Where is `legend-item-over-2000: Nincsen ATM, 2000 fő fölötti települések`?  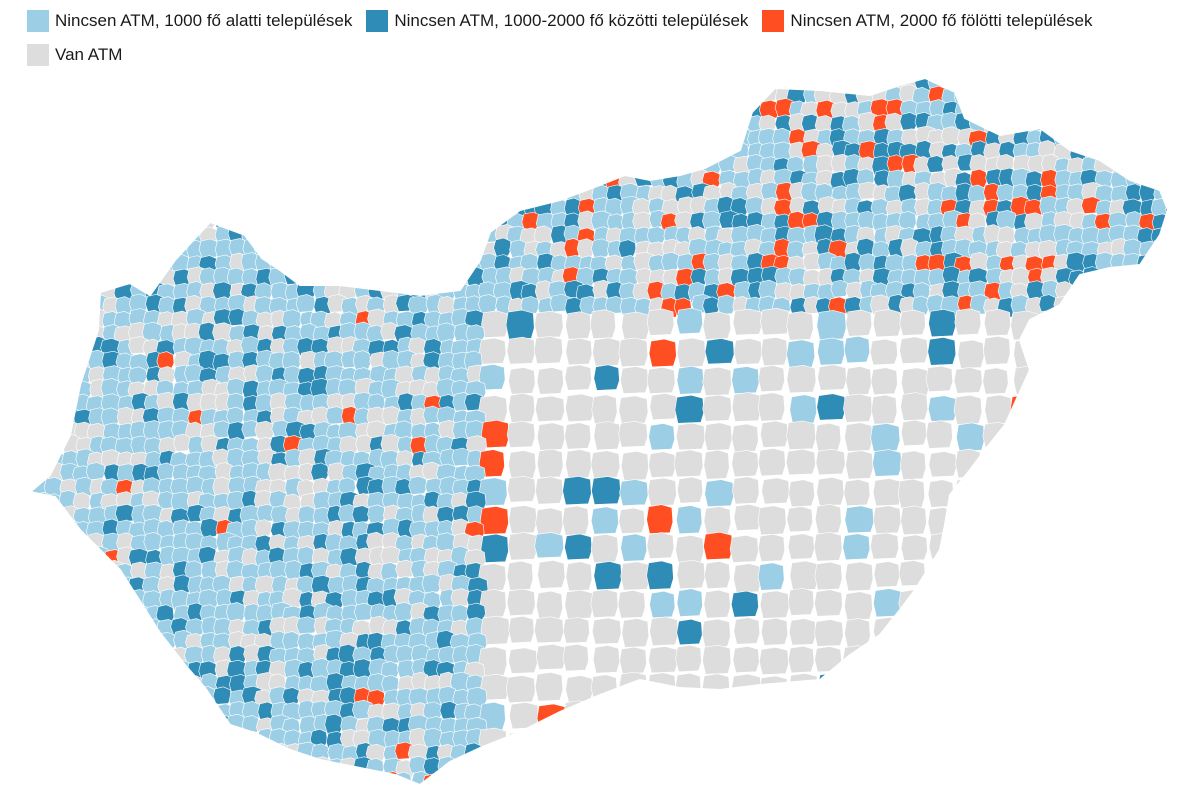
legend-item-over-2000: Nincsen ATM, 2000 fő fölötti települések is located at coordinates (927, 21).